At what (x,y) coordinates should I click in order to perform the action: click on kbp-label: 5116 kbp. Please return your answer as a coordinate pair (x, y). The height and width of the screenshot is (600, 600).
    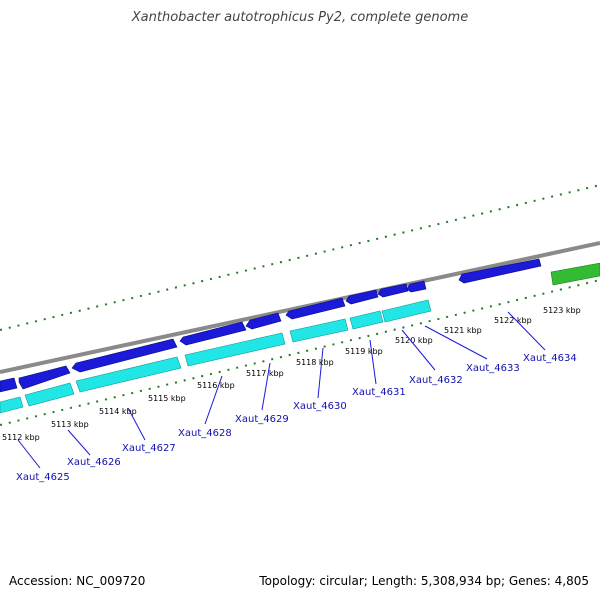
    Looking at the image, I should click on (216, 385).